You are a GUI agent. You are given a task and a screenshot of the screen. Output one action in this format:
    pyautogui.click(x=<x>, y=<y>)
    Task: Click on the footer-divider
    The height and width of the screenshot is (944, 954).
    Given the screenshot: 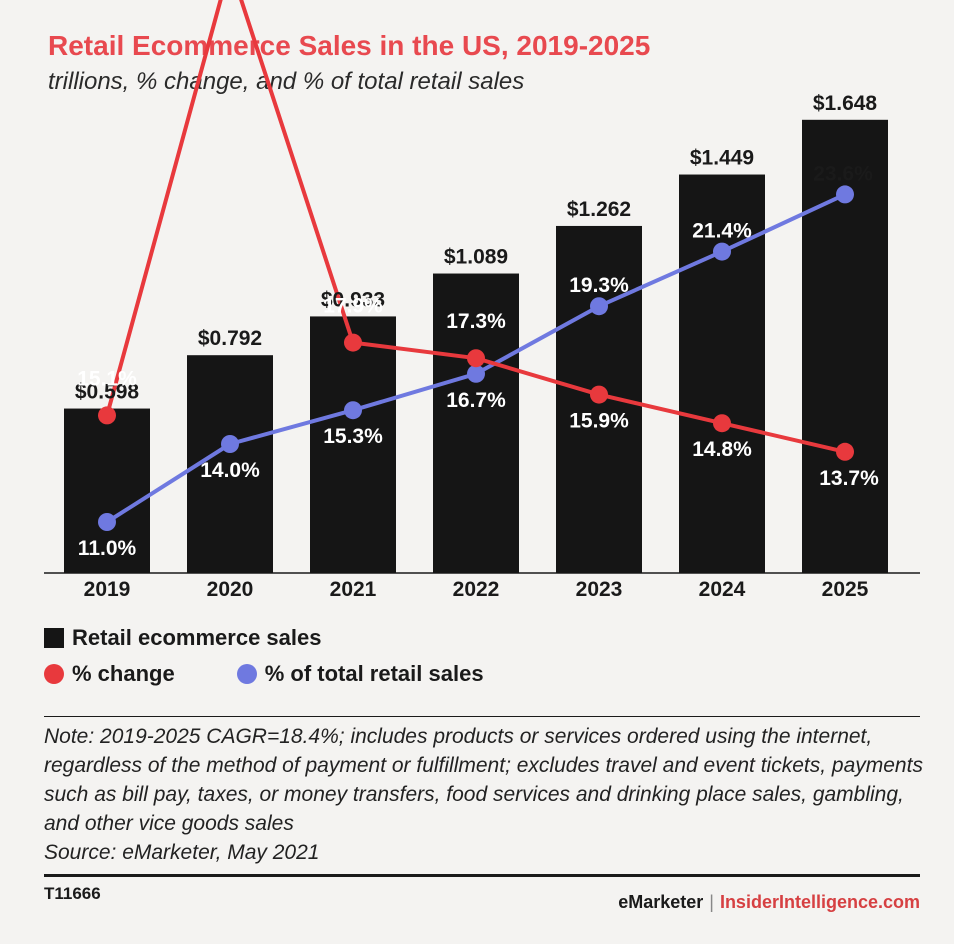 What is the action you would take?
    pyautogui.click(x=482, y=875)
    